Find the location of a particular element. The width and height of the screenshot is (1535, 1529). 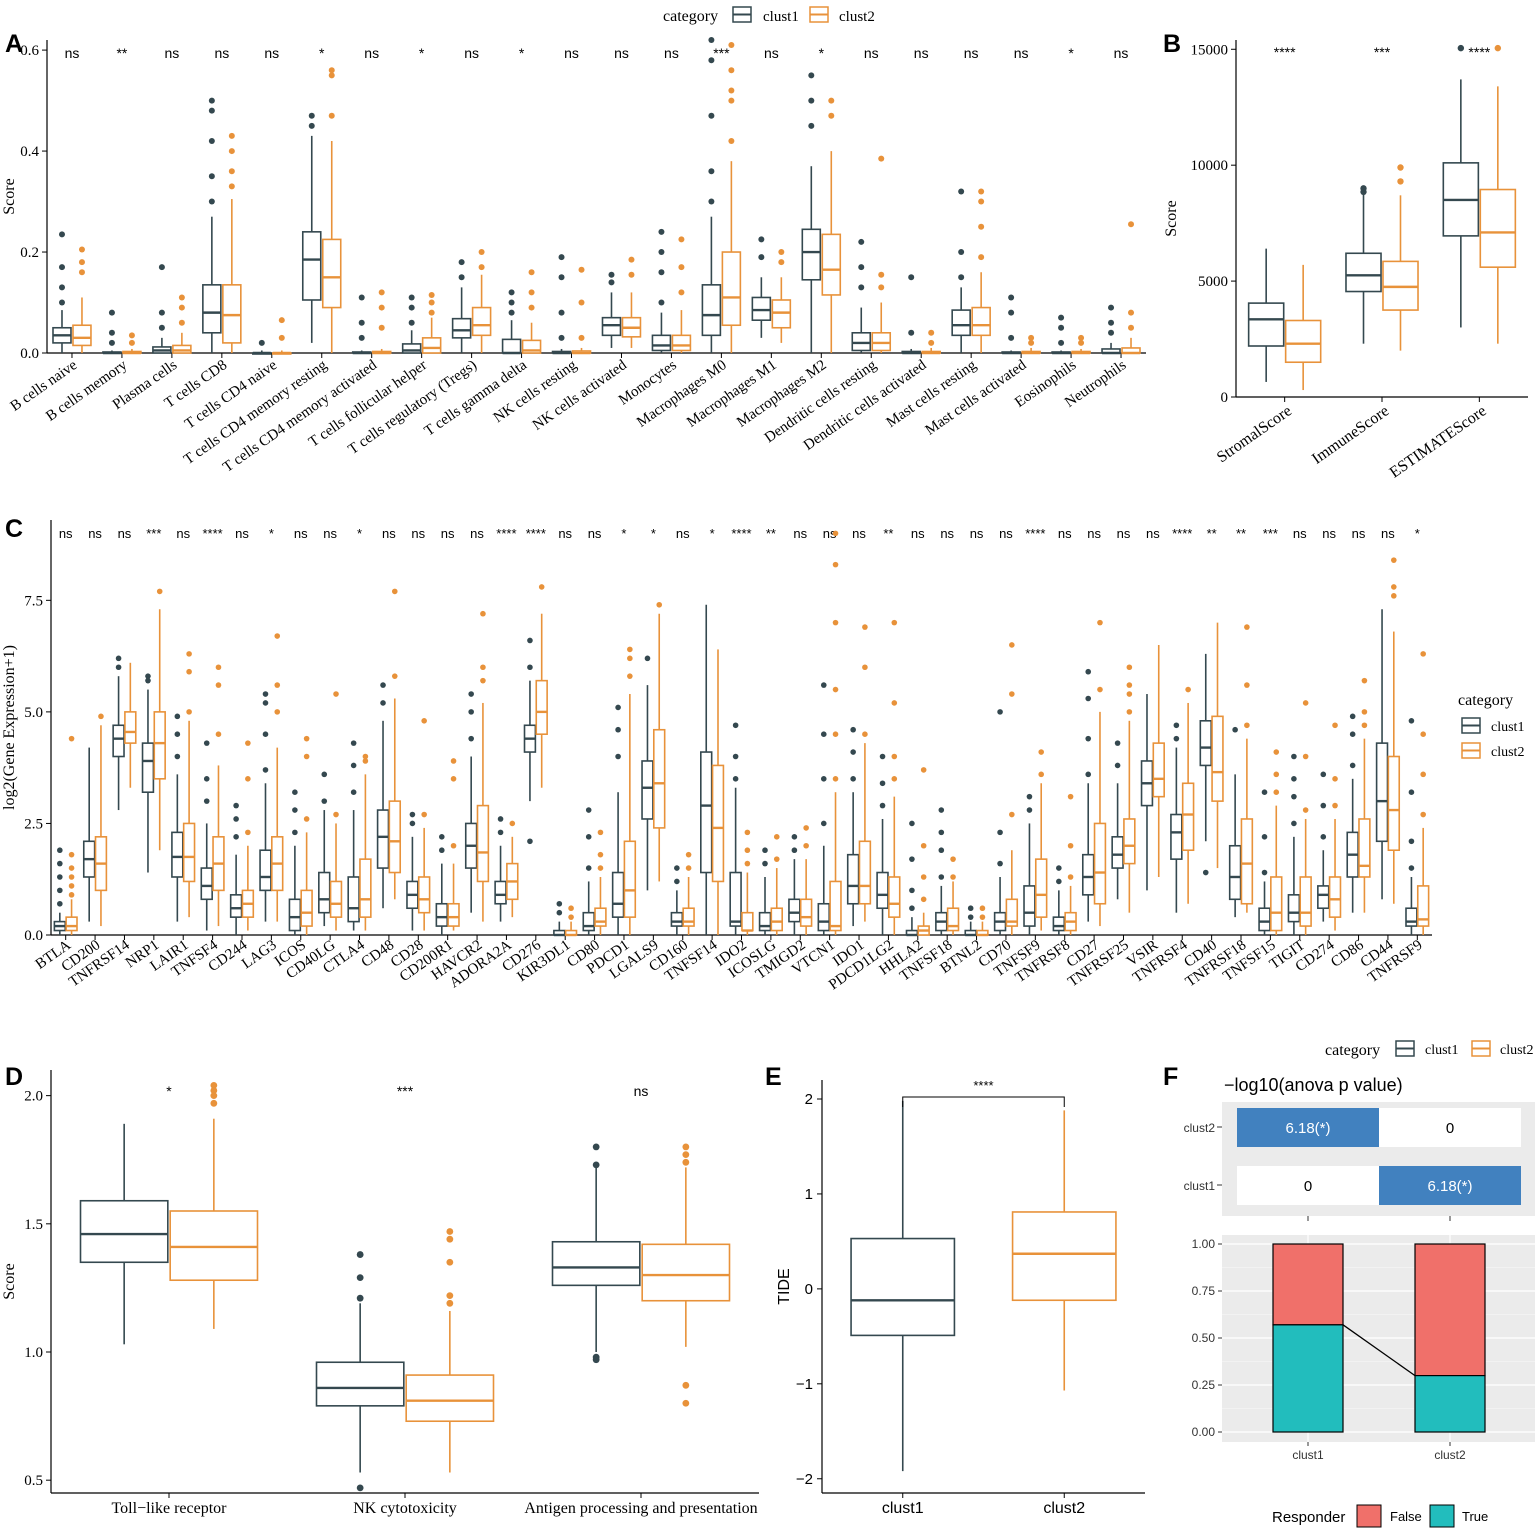

y-tick-label: 0.75 is located at coordinates (1204, 1291).